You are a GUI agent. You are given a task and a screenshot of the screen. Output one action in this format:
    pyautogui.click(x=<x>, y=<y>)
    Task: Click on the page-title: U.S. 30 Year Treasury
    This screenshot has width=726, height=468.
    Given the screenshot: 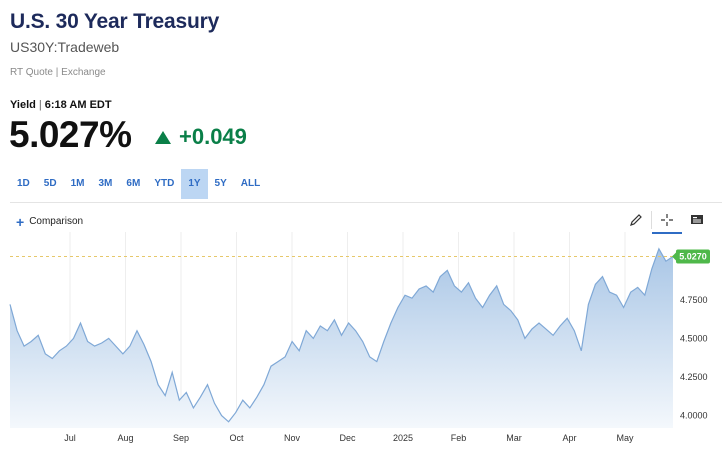 What is the action you would take?
    pyautogui.click(x=115, y=21)
    